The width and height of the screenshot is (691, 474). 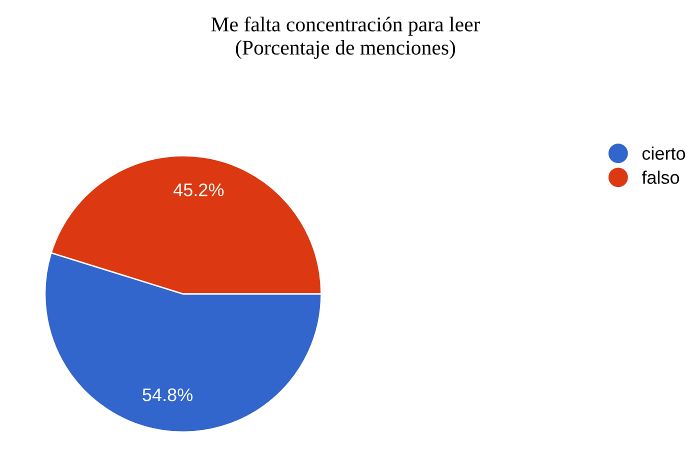 What do you see at coordinates (661, 177) in the screenshot?
I see `legend-label: falso` at bounding box center [661, 177].